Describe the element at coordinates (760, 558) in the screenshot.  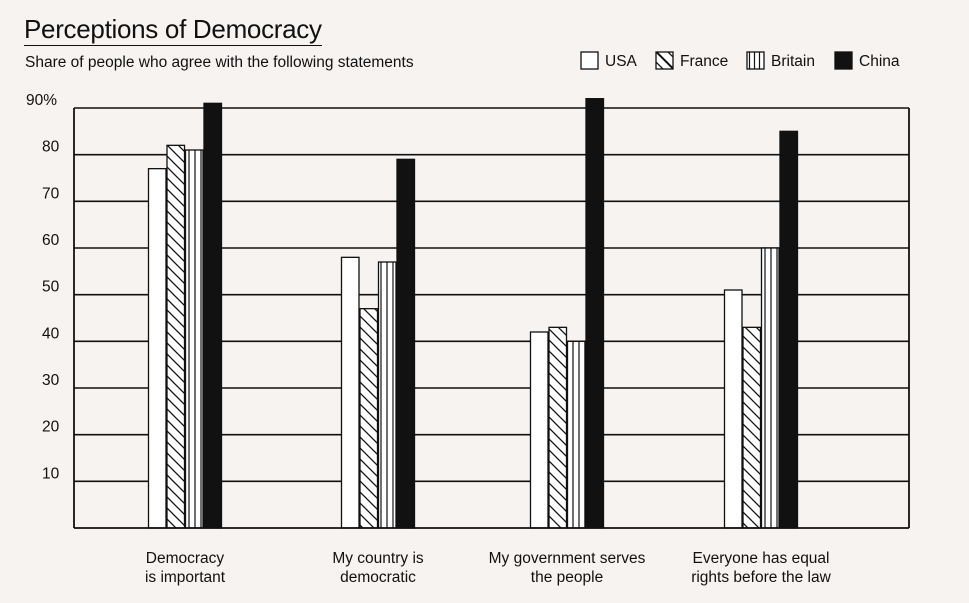
I see `x-tick-label: Everyone has equal` at that location.